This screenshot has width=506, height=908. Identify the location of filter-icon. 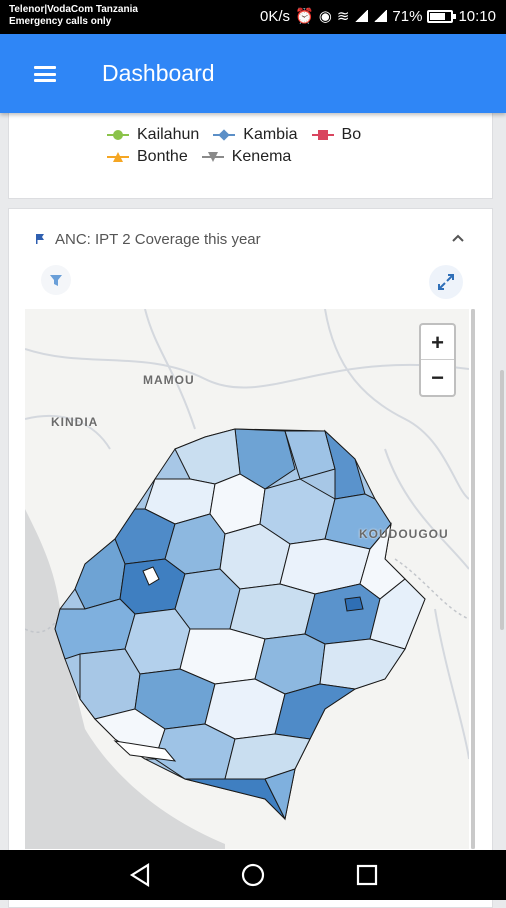
(56, 280).